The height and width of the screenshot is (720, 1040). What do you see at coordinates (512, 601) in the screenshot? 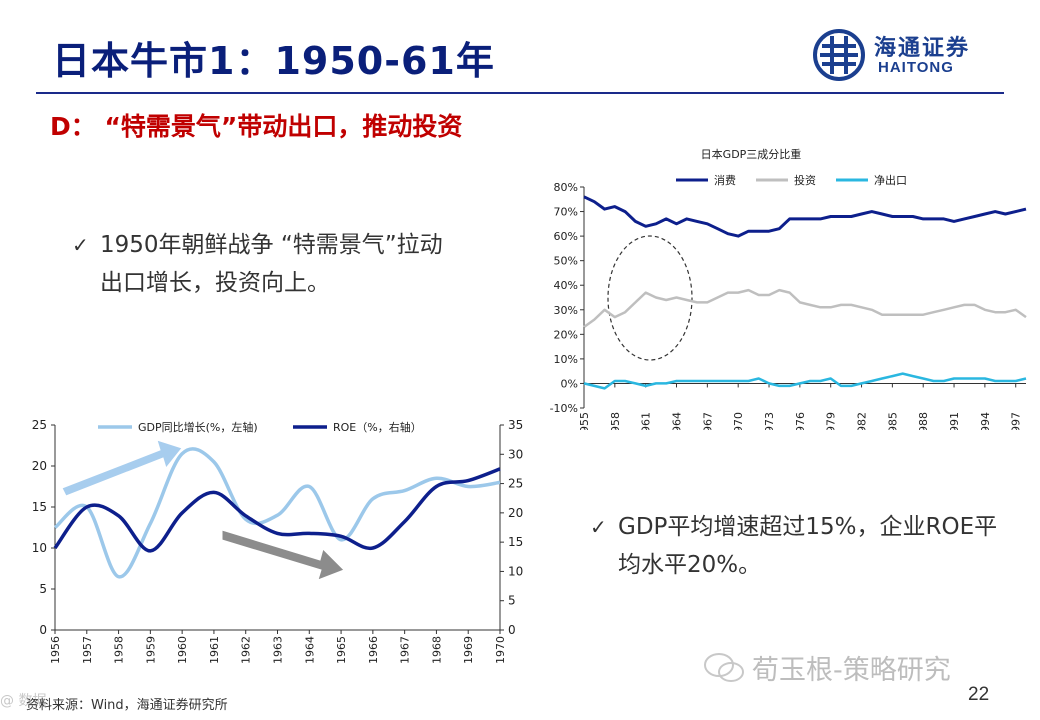
I see `c2-ytick-right-label: 5` at bounding box center [512, 601].